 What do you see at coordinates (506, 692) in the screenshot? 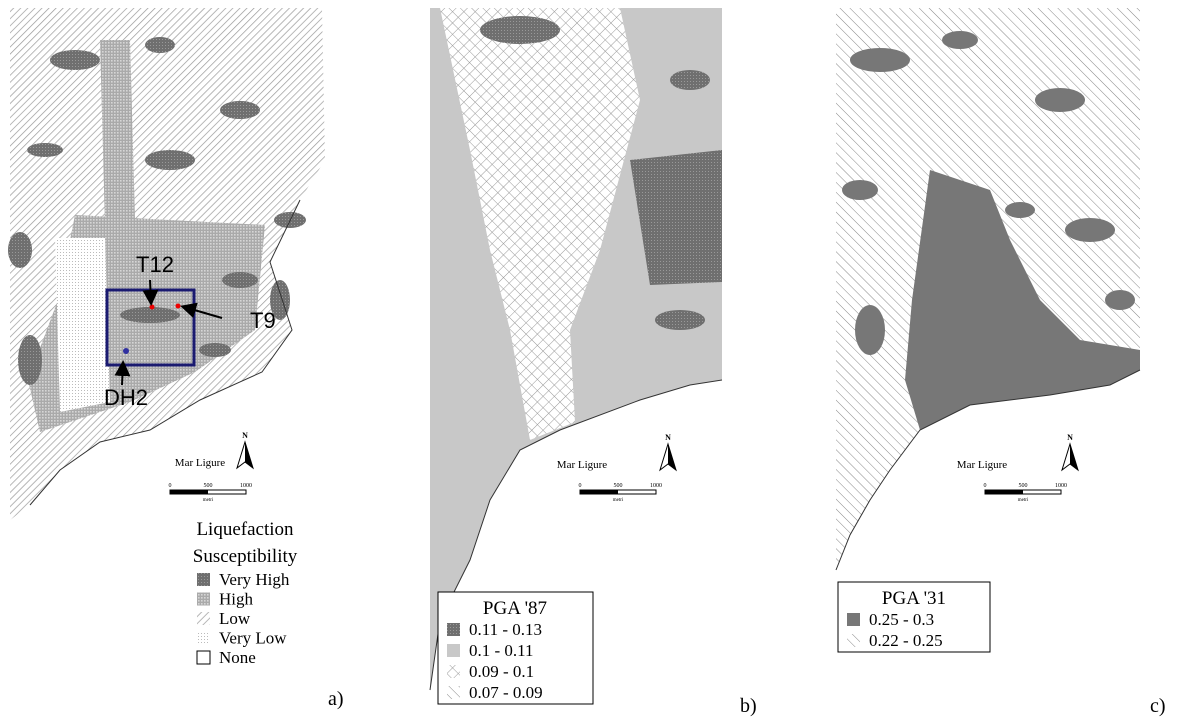
I see `legend-item: 0.07 - 0.09` at bounding box center [506, 692].